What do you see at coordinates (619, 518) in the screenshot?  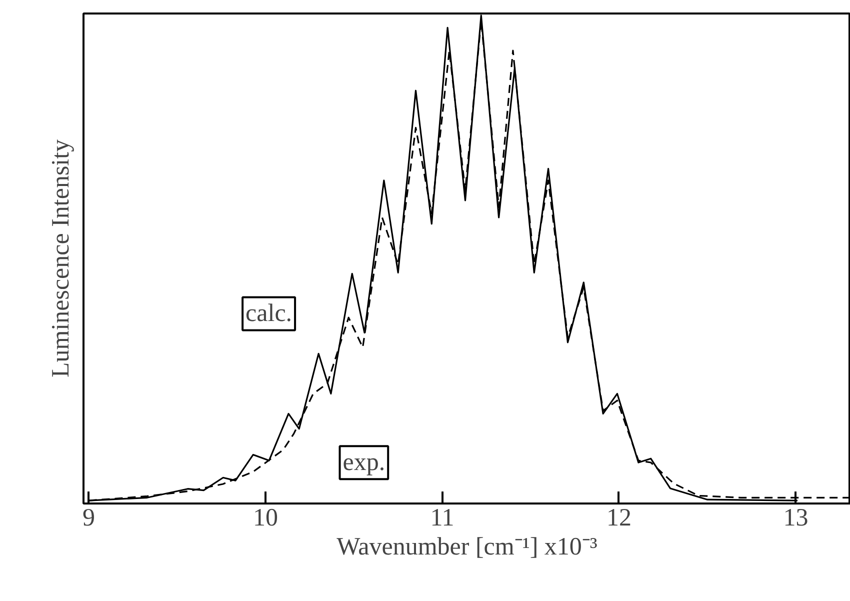 I see `x-tick-label: 12` at bounding box center [619, 518].